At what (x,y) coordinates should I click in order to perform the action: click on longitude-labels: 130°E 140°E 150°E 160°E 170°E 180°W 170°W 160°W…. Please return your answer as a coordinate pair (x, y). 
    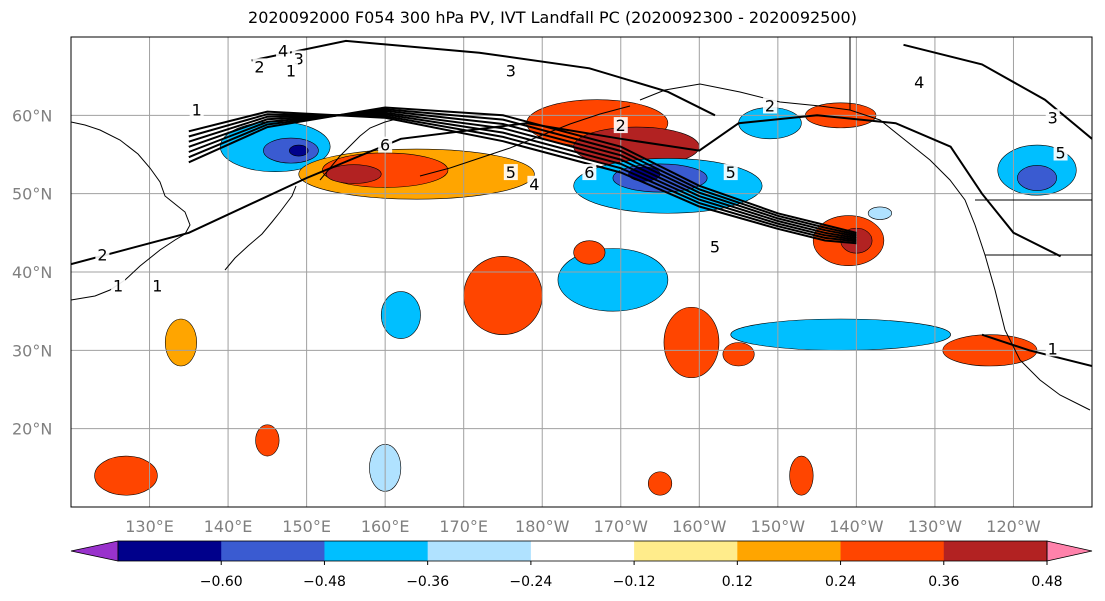
    Looking at the image, I should click on (583, 526).